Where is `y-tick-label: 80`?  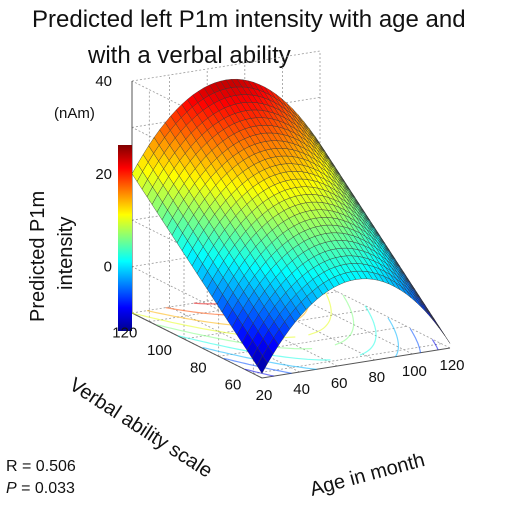 y-tick-label: 80 is located at coordinates (198, 367).